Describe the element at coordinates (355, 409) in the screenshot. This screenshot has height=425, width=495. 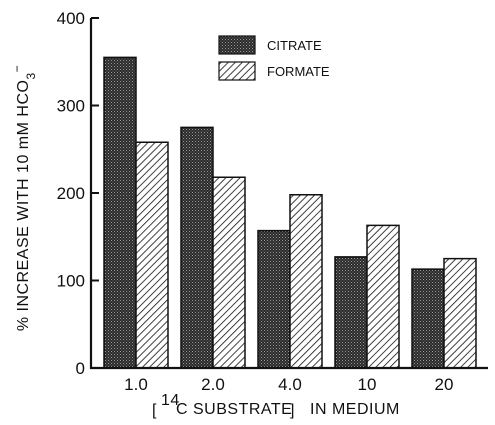
I see `x-axis-label-tail: IN MEDIUM` at that location.